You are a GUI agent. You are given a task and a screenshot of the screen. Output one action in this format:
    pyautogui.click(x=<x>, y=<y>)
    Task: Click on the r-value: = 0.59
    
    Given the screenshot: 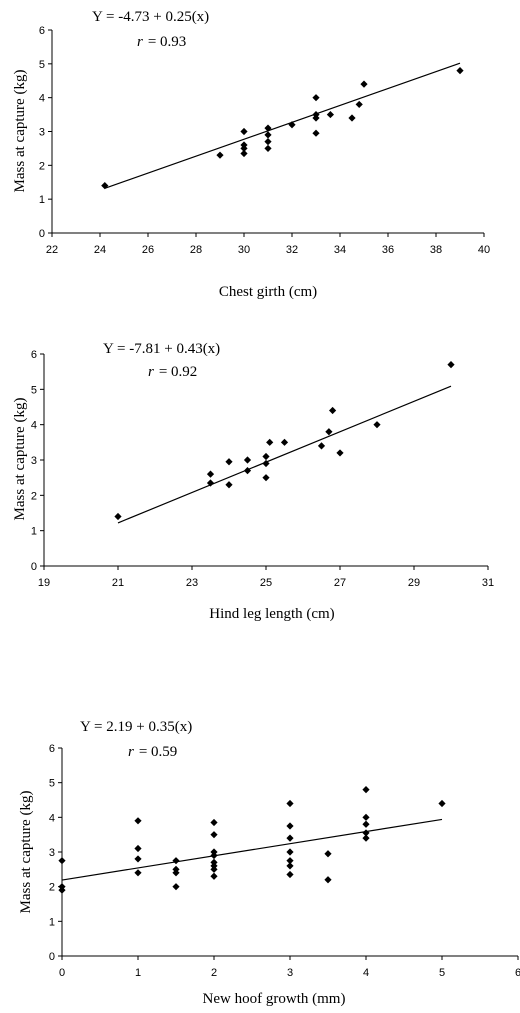 What is the action you would take?
    pyautogui.click(x=158, y=752)
    